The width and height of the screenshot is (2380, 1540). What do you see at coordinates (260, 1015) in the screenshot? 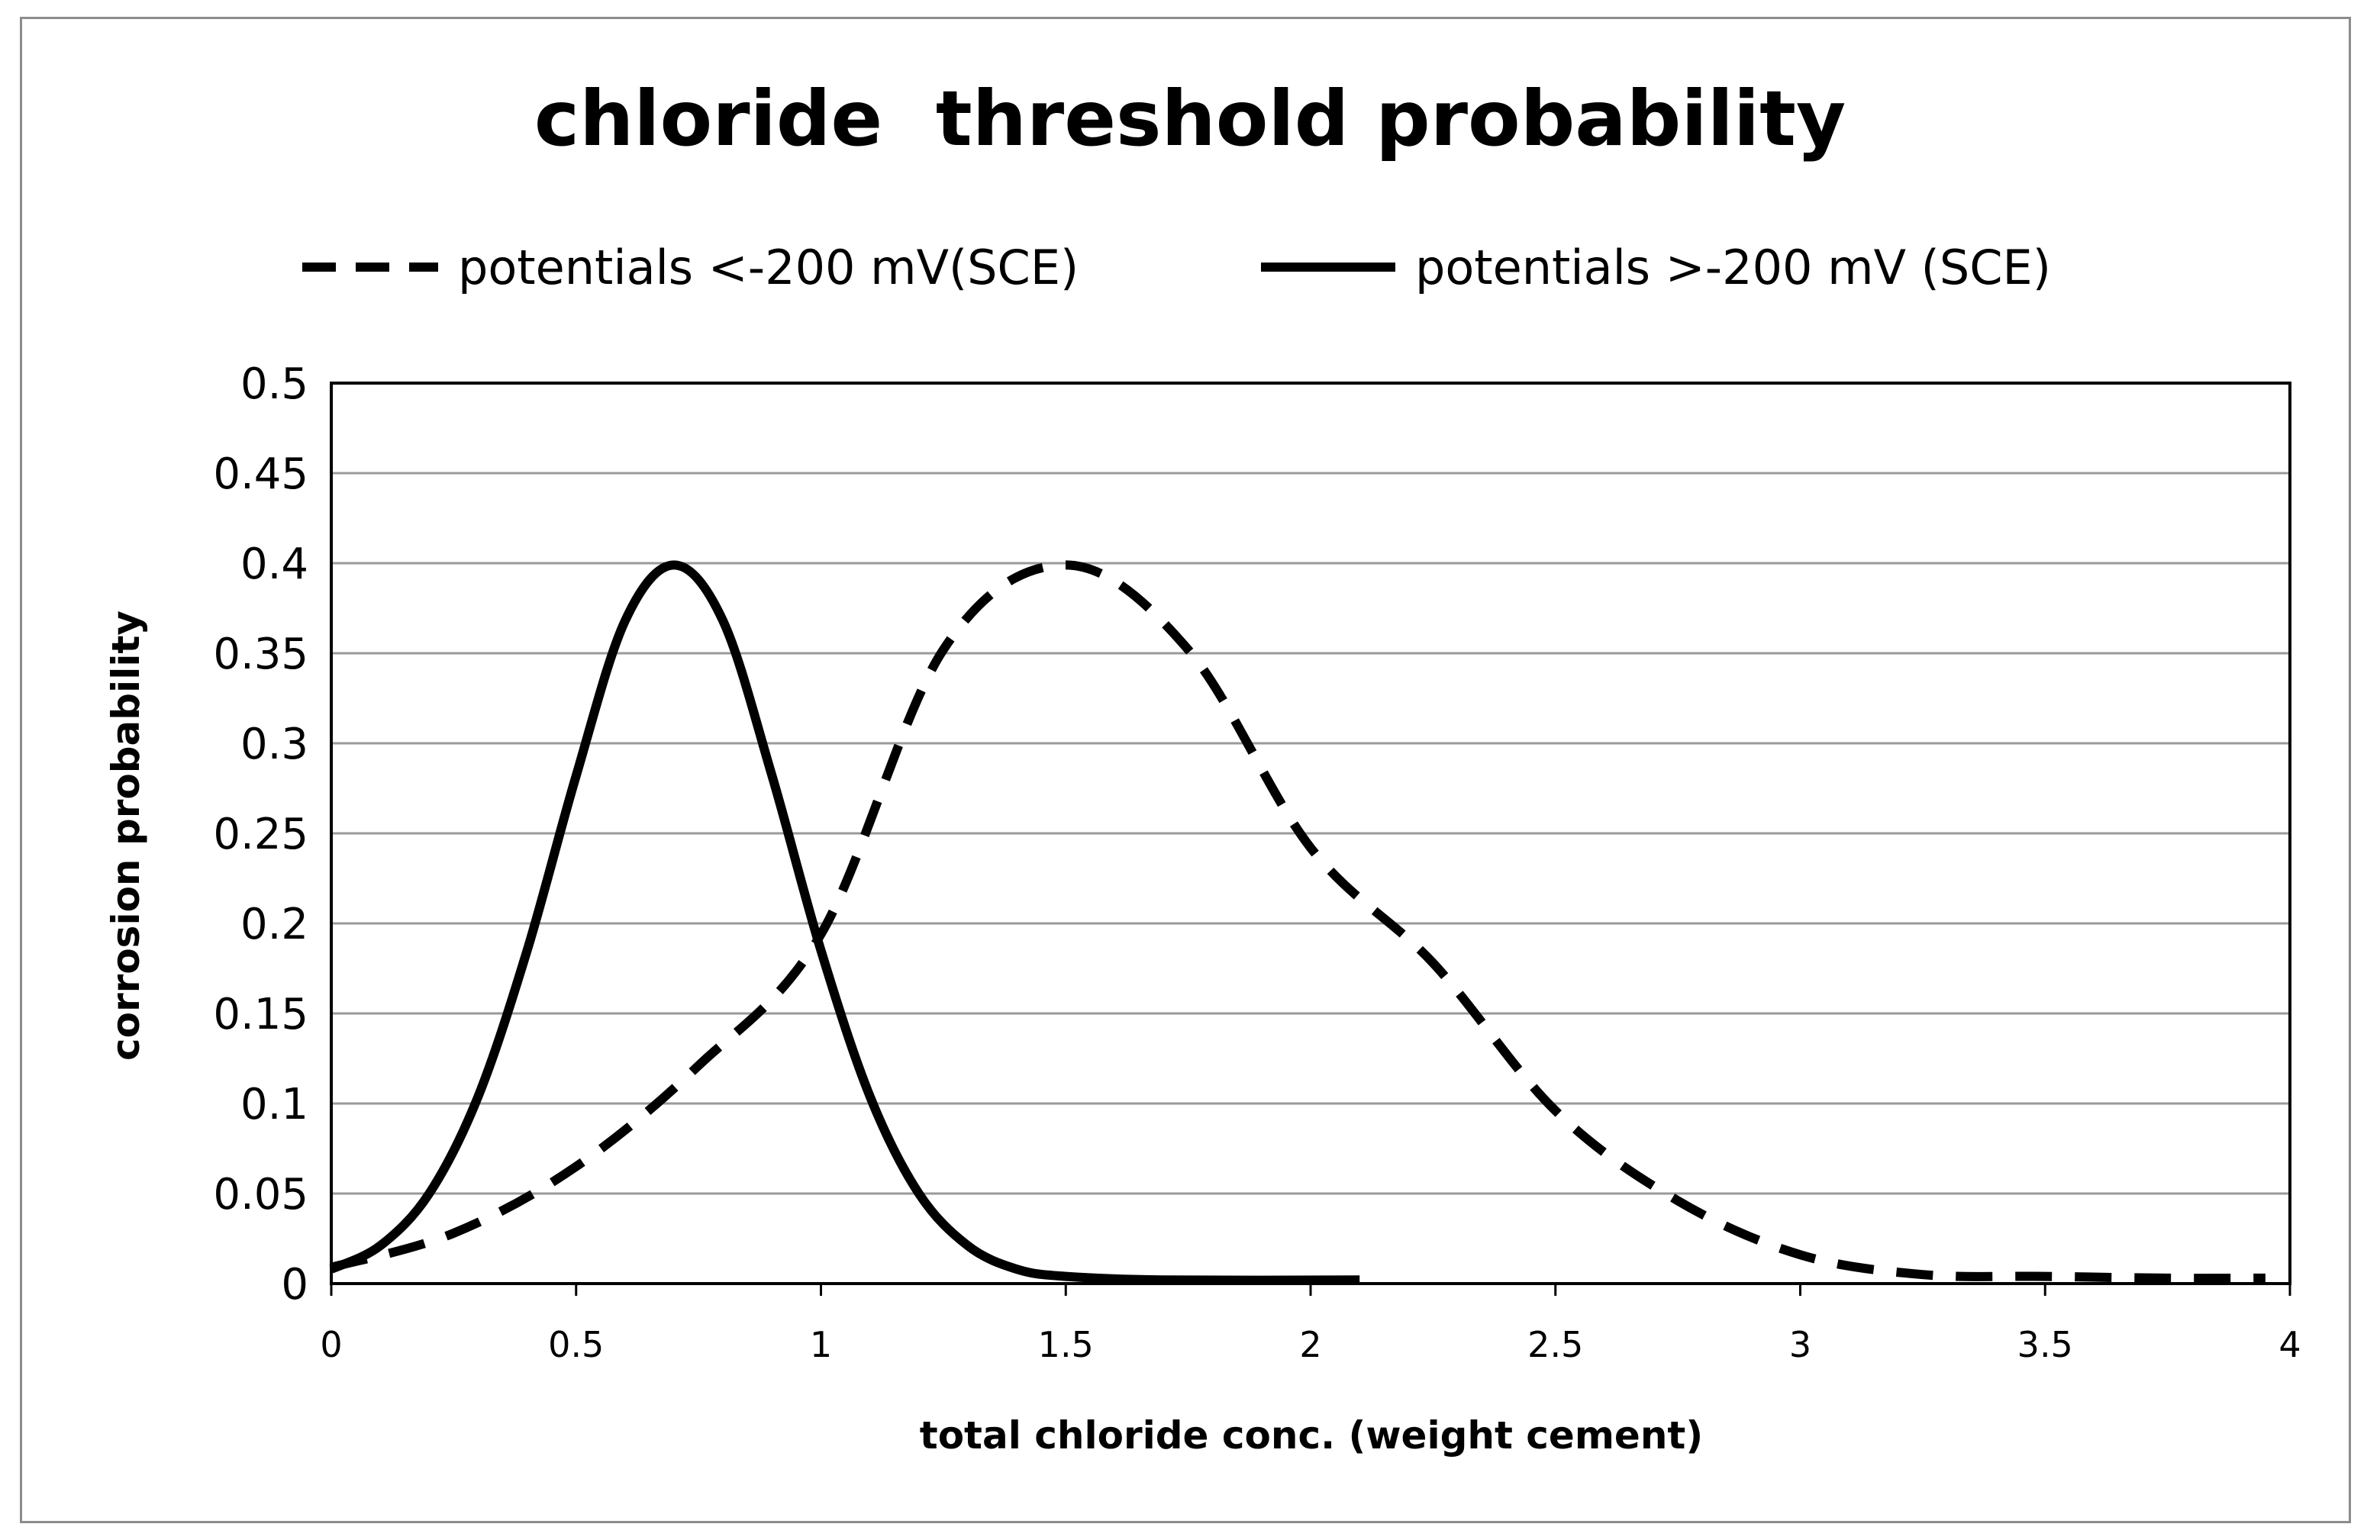
I see `y-tick-label: 0.15` at bounding box center [260, 1015].